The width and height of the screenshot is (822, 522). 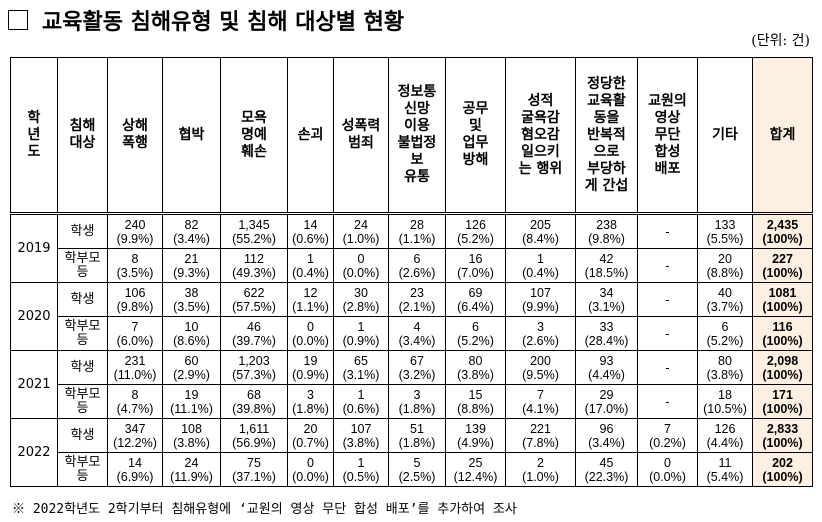 I want to click on data-cell: 8 (4.7%), so click(x=135, y=401).